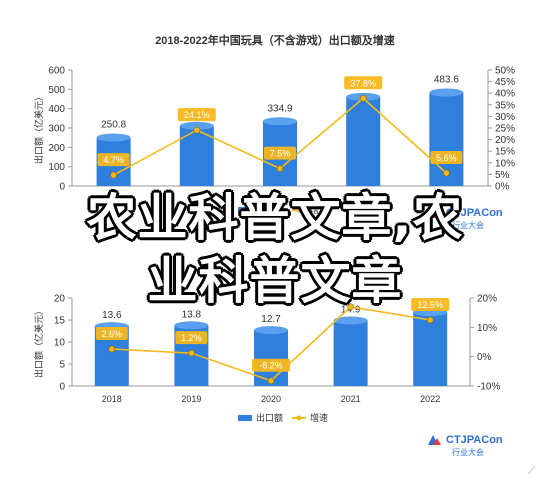  What do you see at coordinates (191, 399) in the screenshot?
I see `chart2-x-tick-label: 2019` at bounding box center [191, 399].